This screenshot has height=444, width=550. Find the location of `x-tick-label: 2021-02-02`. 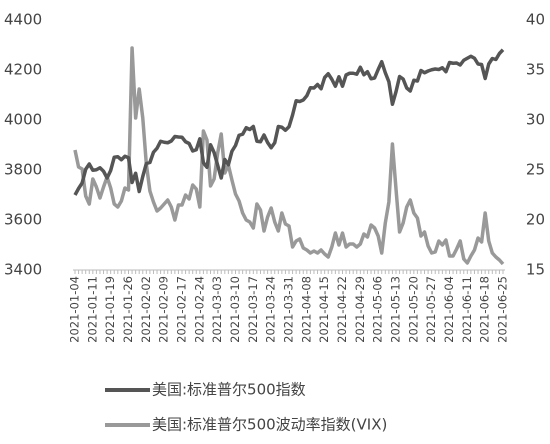

x-tick-label: 2021-02-02 is located at coordinates (146, 309).